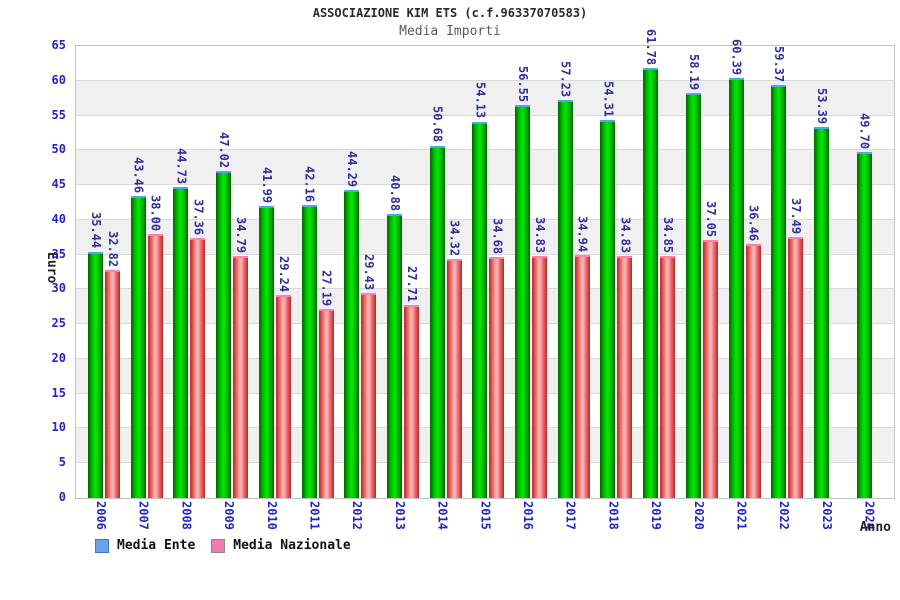 Image resolution: width=900 pixels, height=600 pixels. What do you see at coordinates (241, 377) in the screenshot?
I see `bar-media-nazionale-2009` at bounding box center [241, 377].